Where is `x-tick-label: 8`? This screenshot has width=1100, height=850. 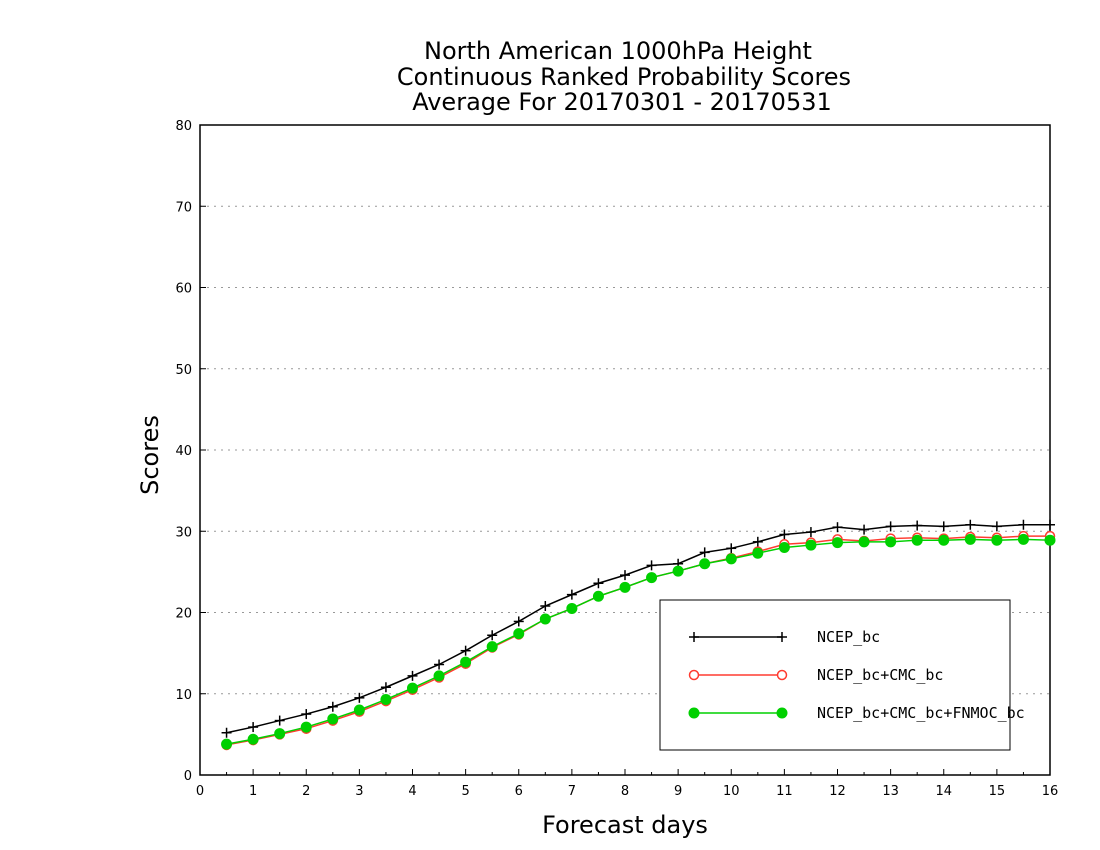 x-tick-label: 8 is located at coordinates (625, 791).